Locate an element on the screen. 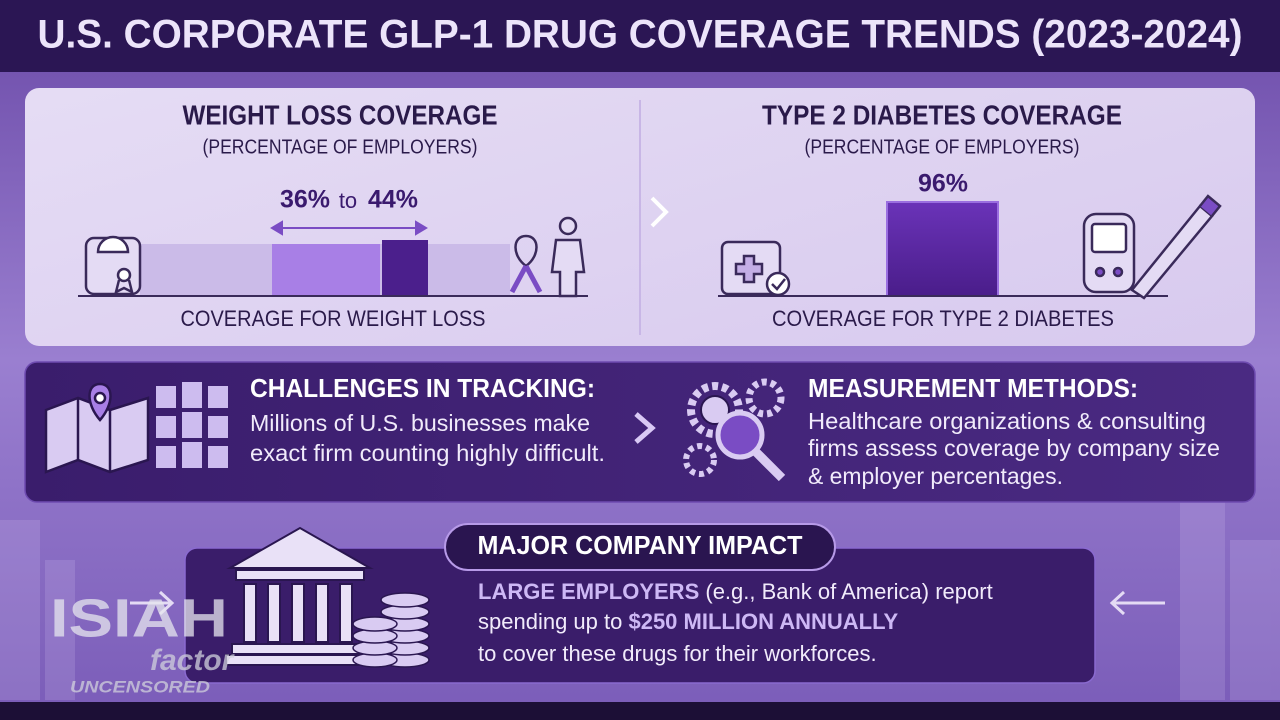  buildings-icon is located at coordinates (192, 425).